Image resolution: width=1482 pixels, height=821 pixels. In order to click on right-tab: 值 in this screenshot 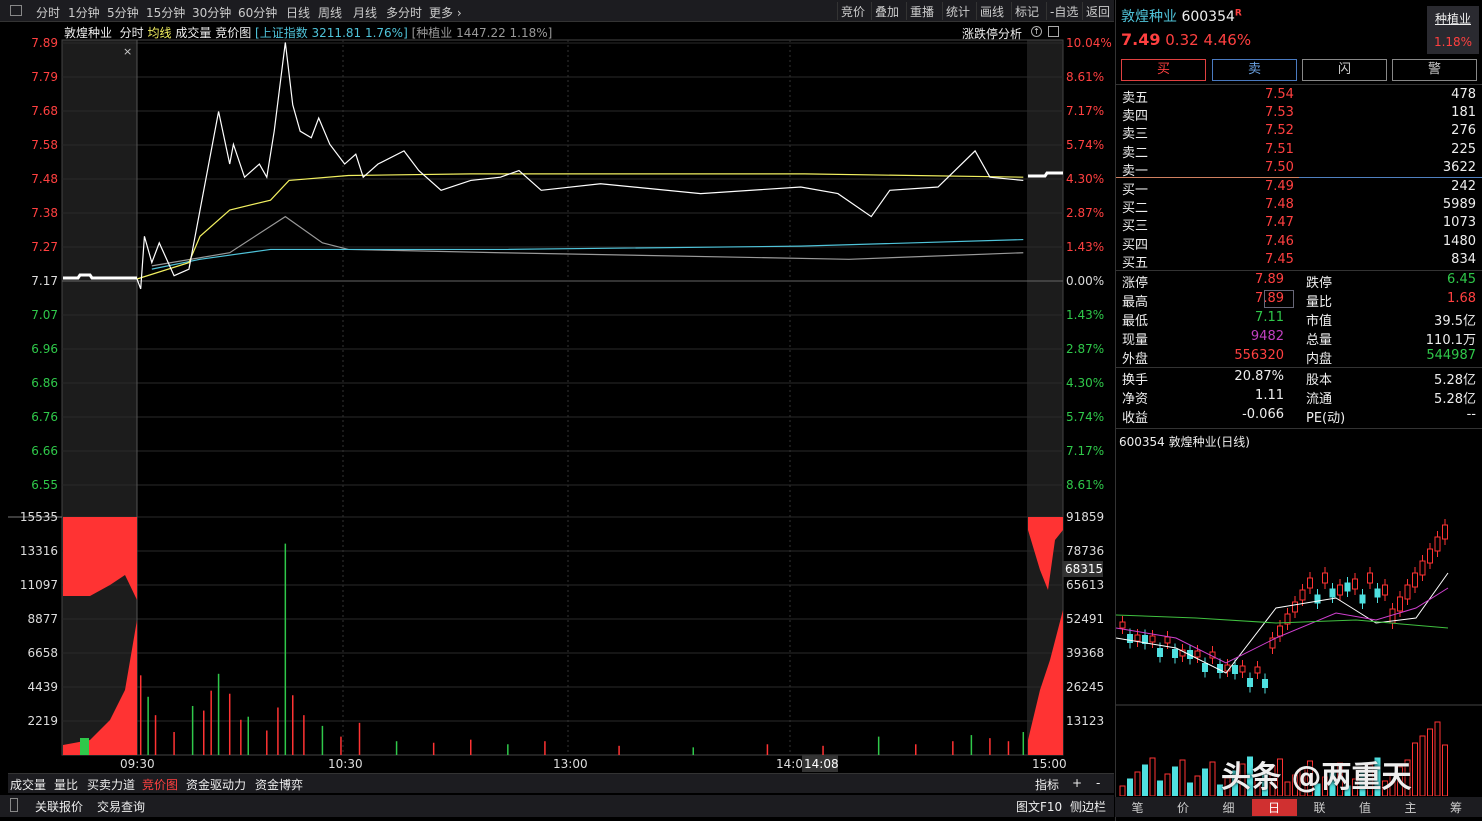, I will do `click(1364, 808)`.